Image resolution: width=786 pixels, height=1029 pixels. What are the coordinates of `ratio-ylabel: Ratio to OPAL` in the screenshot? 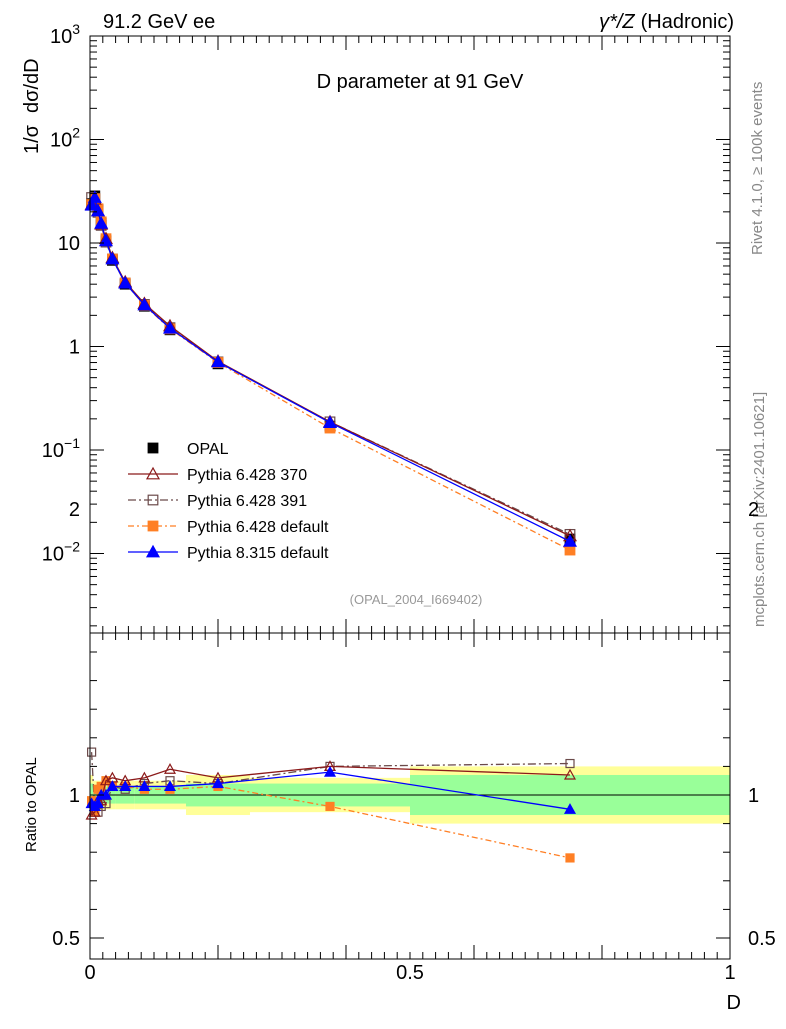 It's located at (31, 804).